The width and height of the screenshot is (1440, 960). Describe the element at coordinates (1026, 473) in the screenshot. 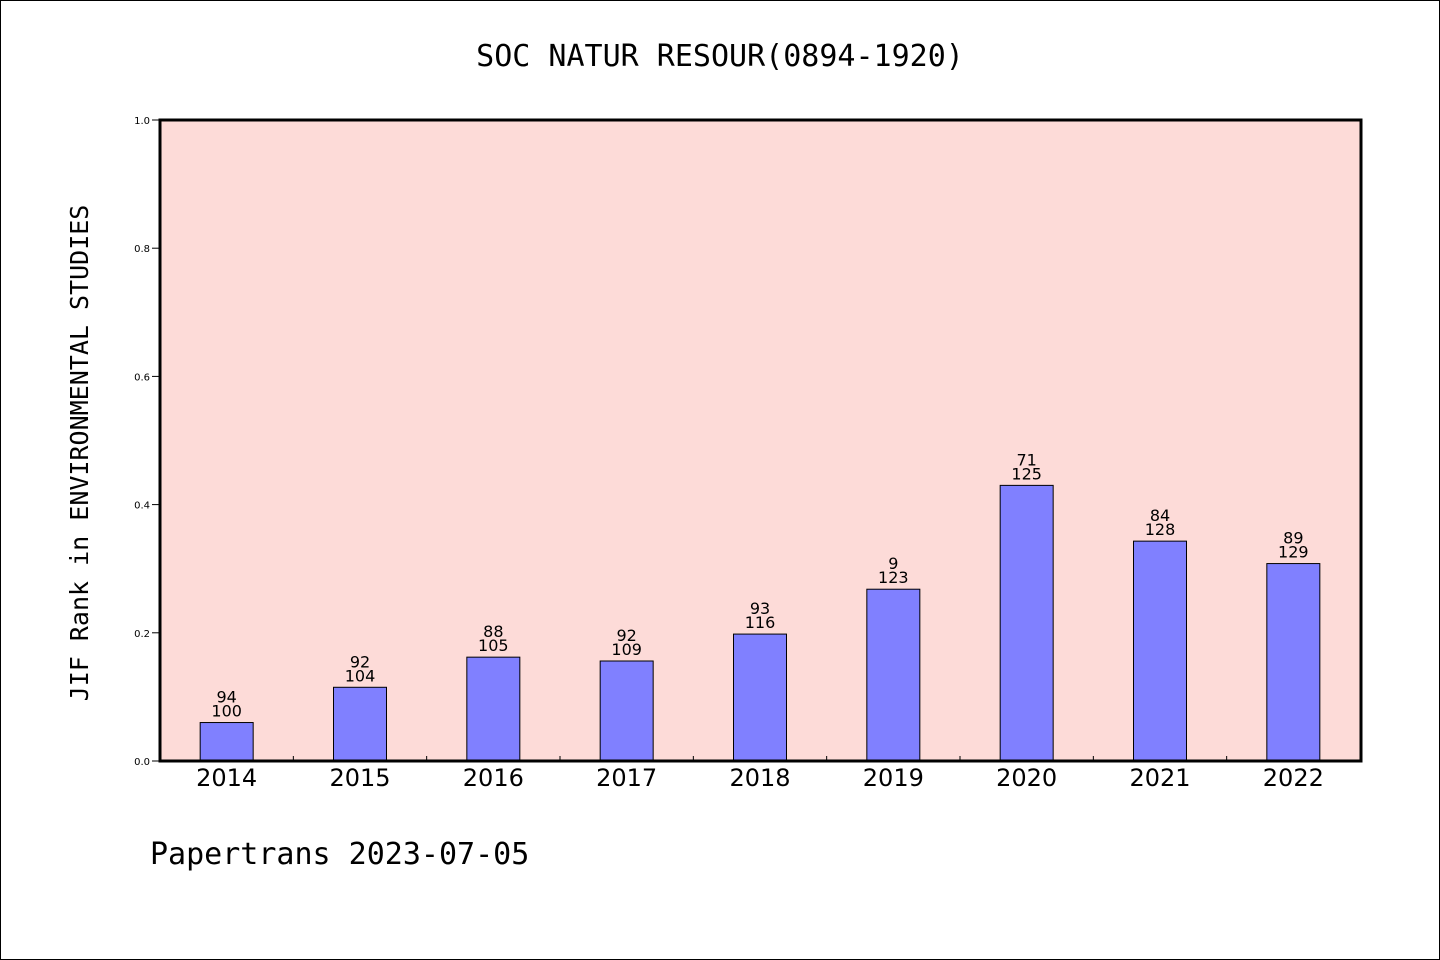

I see `bar-total-label-2020: 125` at that location.